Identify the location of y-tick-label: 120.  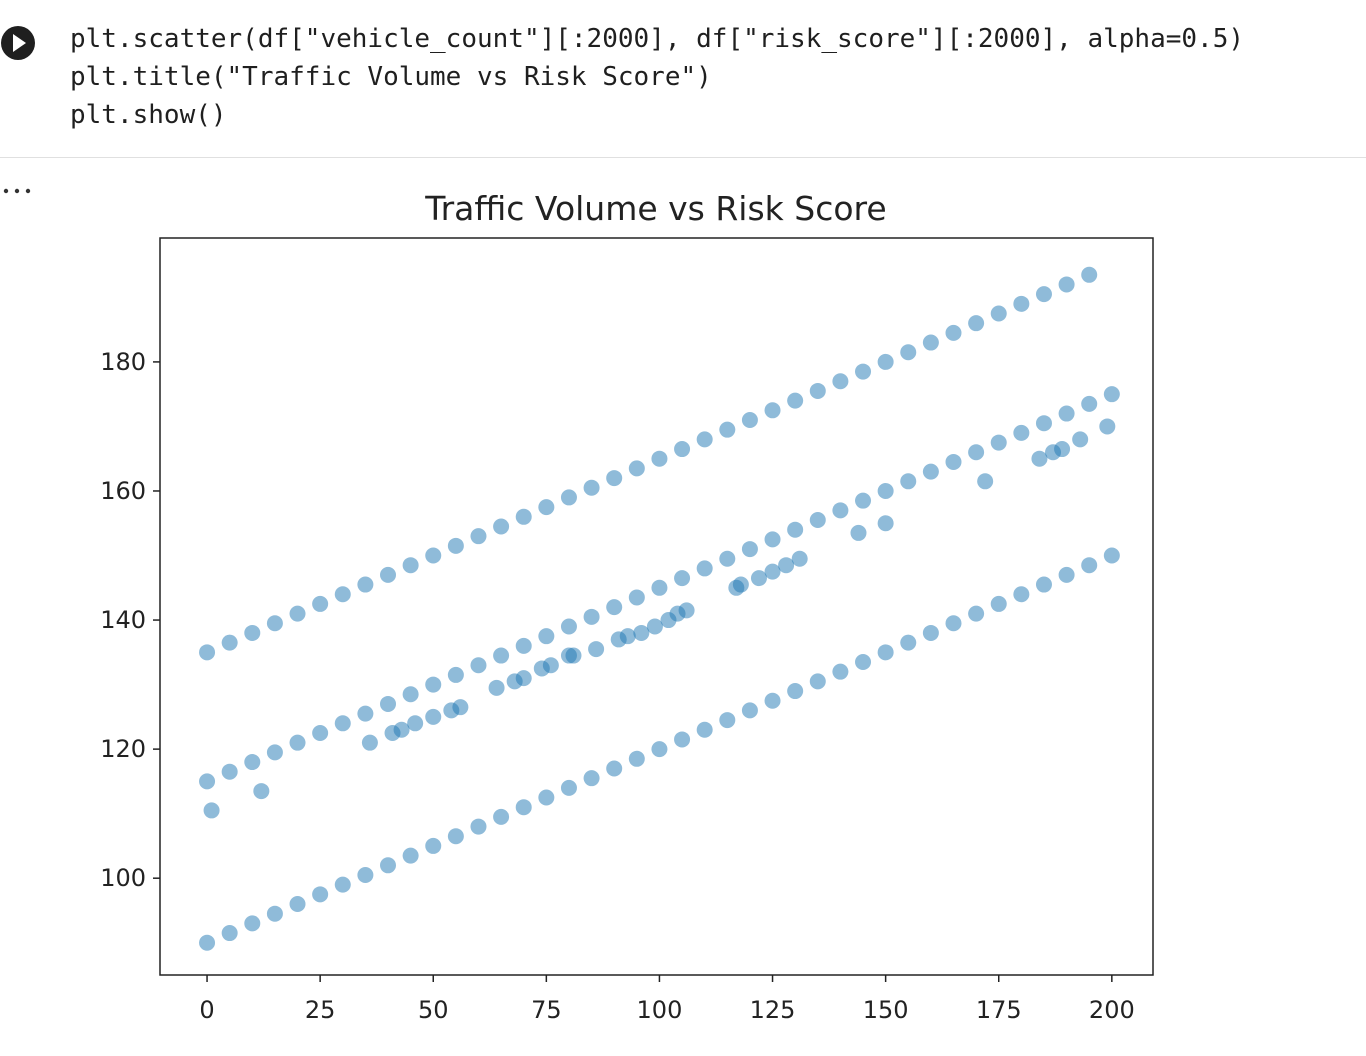
(123, 749).